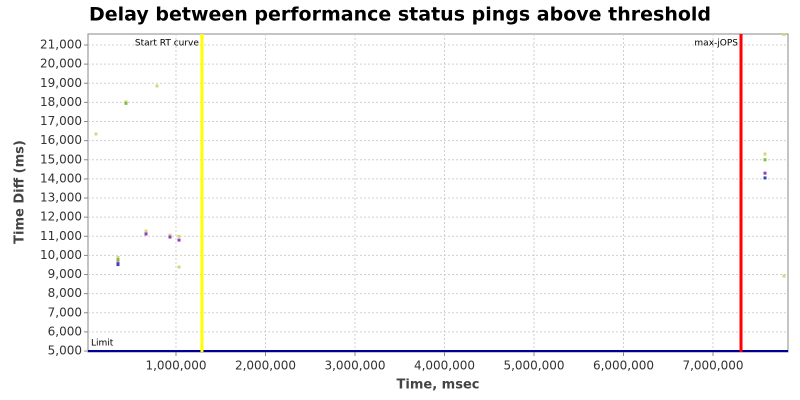  Describe the element at coordinates (61, 121) in the screenshot. I see `y-tick-label: 17,000` at that location.